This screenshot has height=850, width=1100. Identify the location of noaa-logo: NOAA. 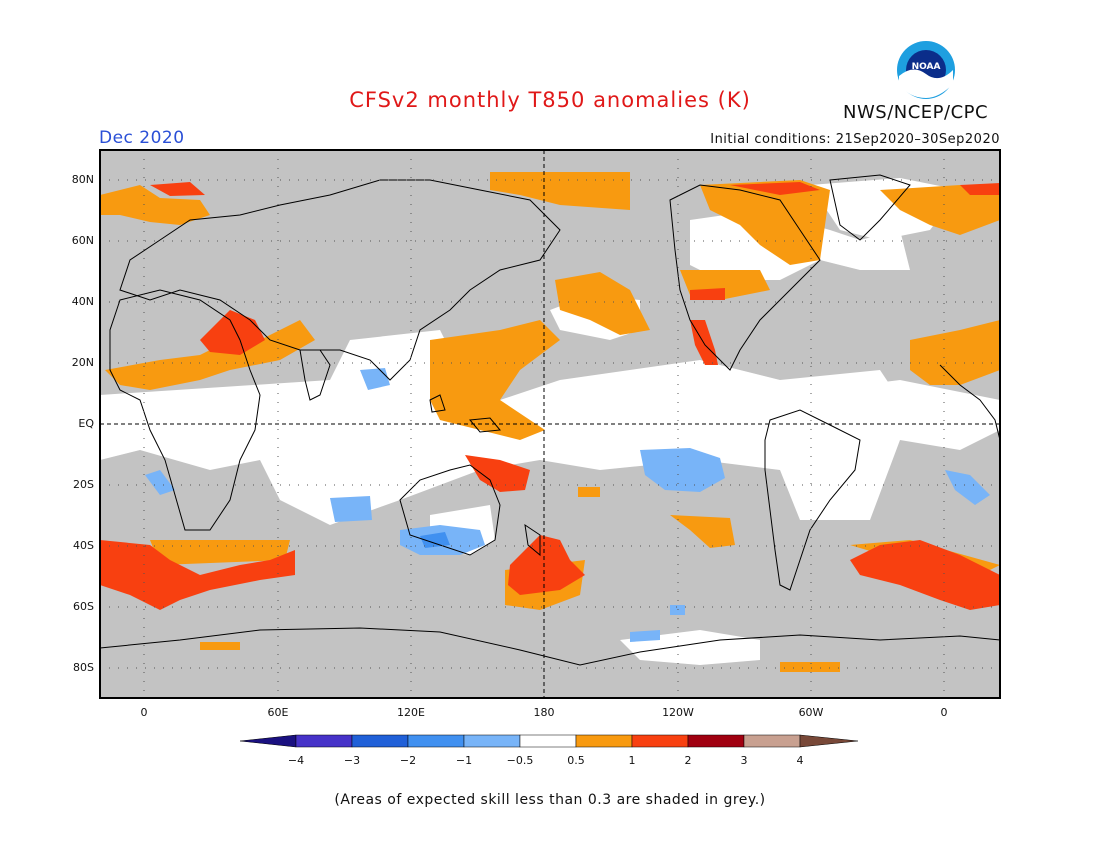
(926, 70).